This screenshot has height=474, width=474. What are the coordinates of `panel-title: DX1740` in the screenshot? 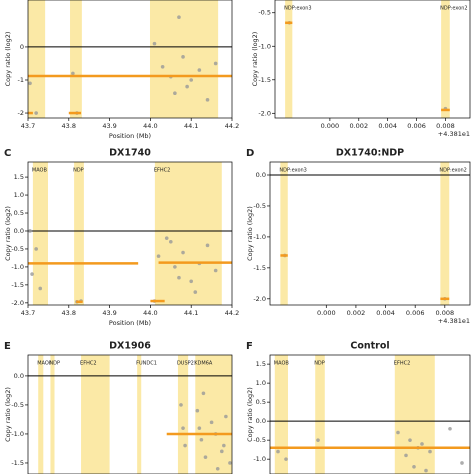 It's located at (130, 153).